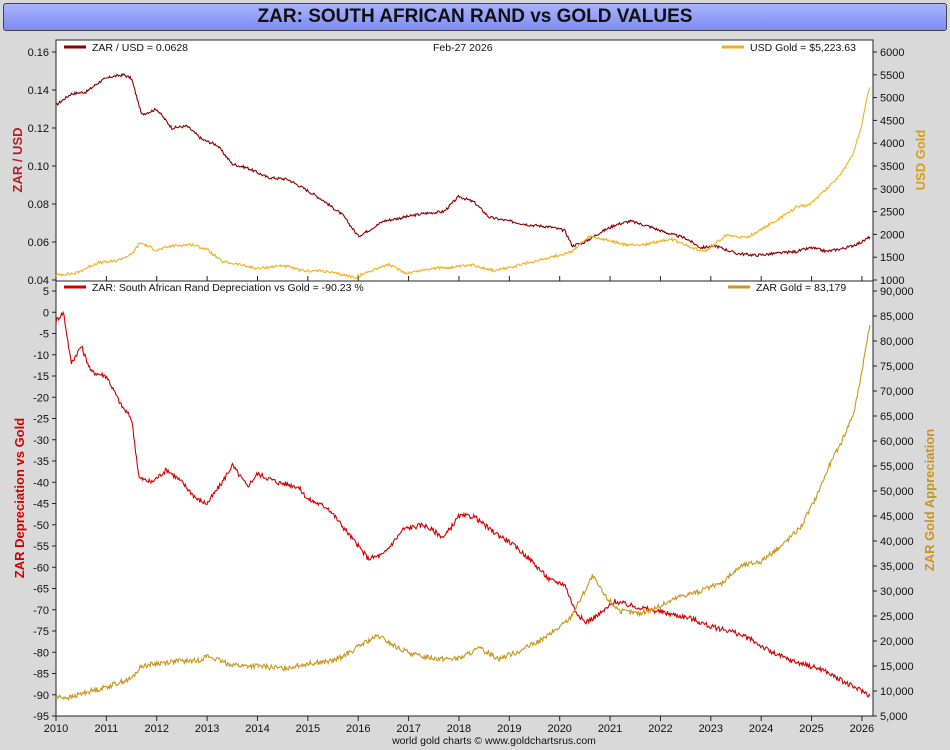 This screenshot has width=950, height=750. What do you see at coordinates (41, 547) in the screenshot?
I see `y-tick-label-left: -55` at bounding box center [41, 547].